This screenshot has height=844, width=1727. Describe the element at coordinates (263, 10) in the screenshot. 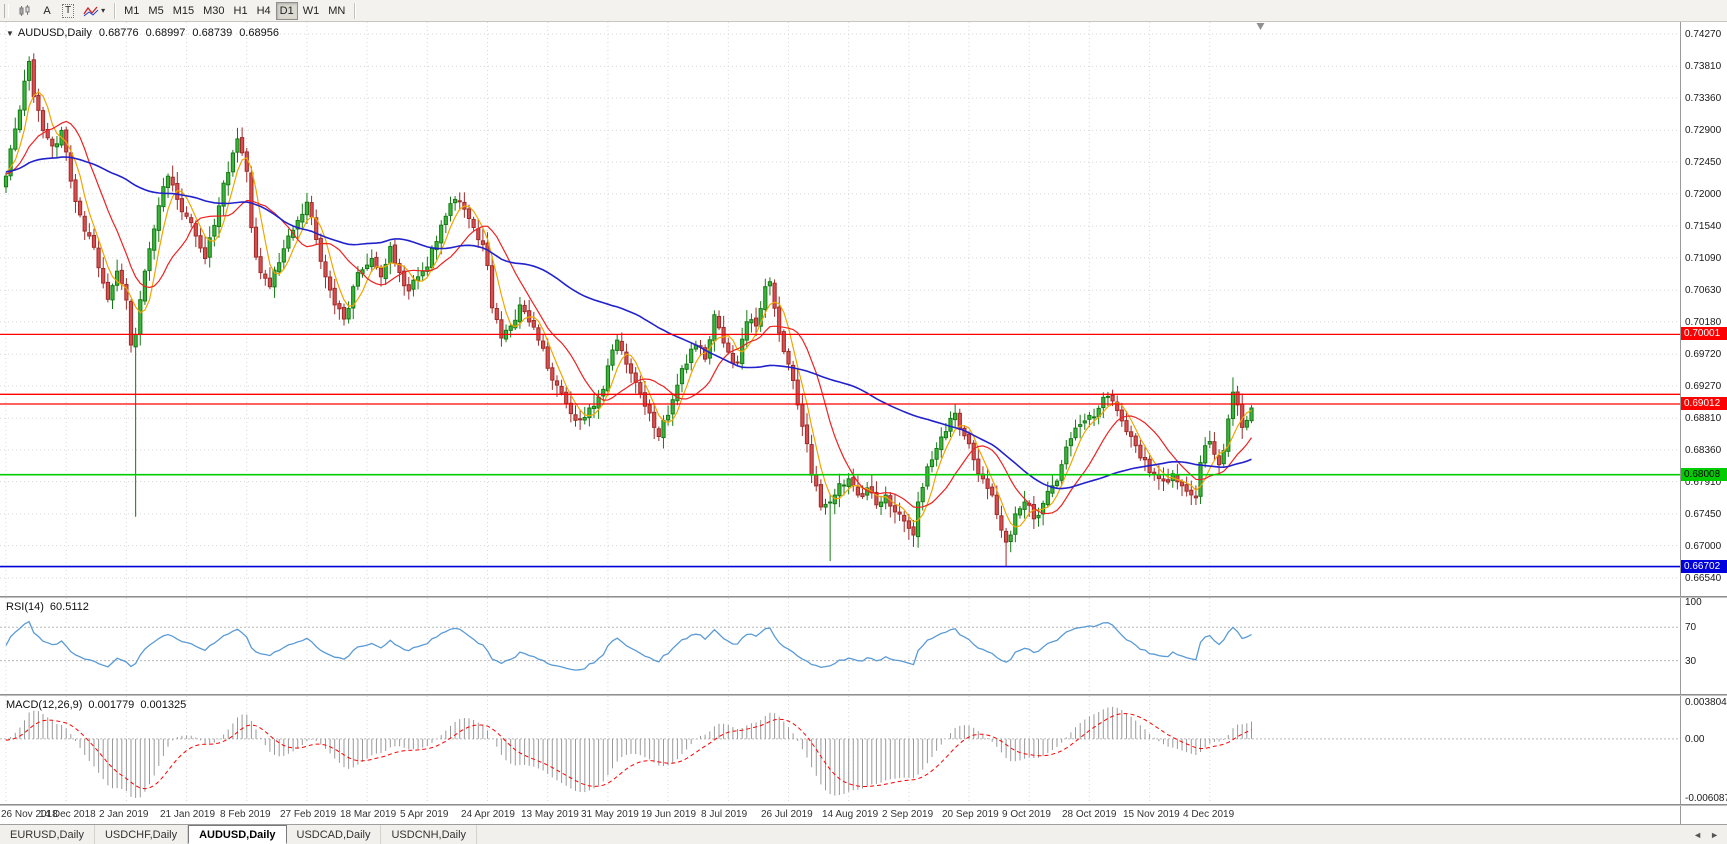

I see `timeframe-button-h4: H4` at that location.